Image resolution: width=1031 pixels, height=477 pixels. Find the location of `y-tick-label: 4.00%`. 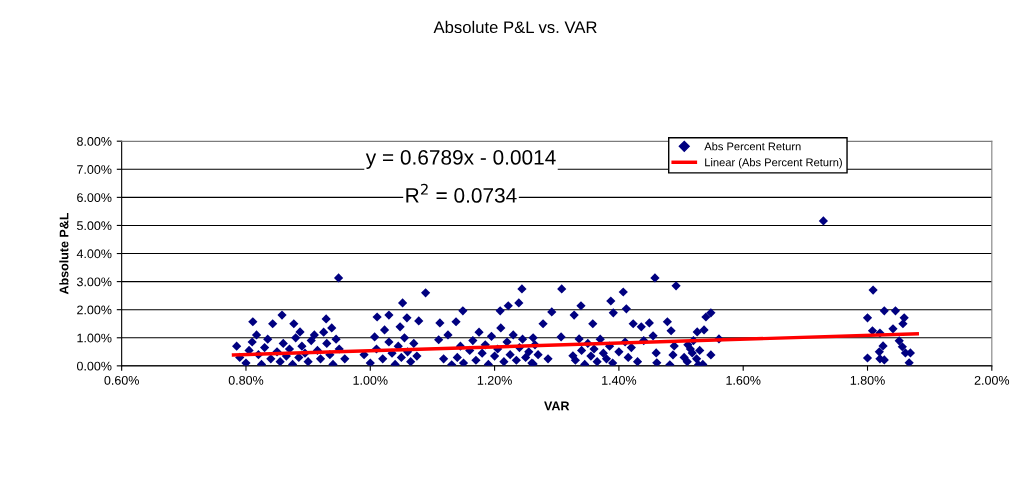

y-tick-label: 4.00% is located at coordinates (94, 254).